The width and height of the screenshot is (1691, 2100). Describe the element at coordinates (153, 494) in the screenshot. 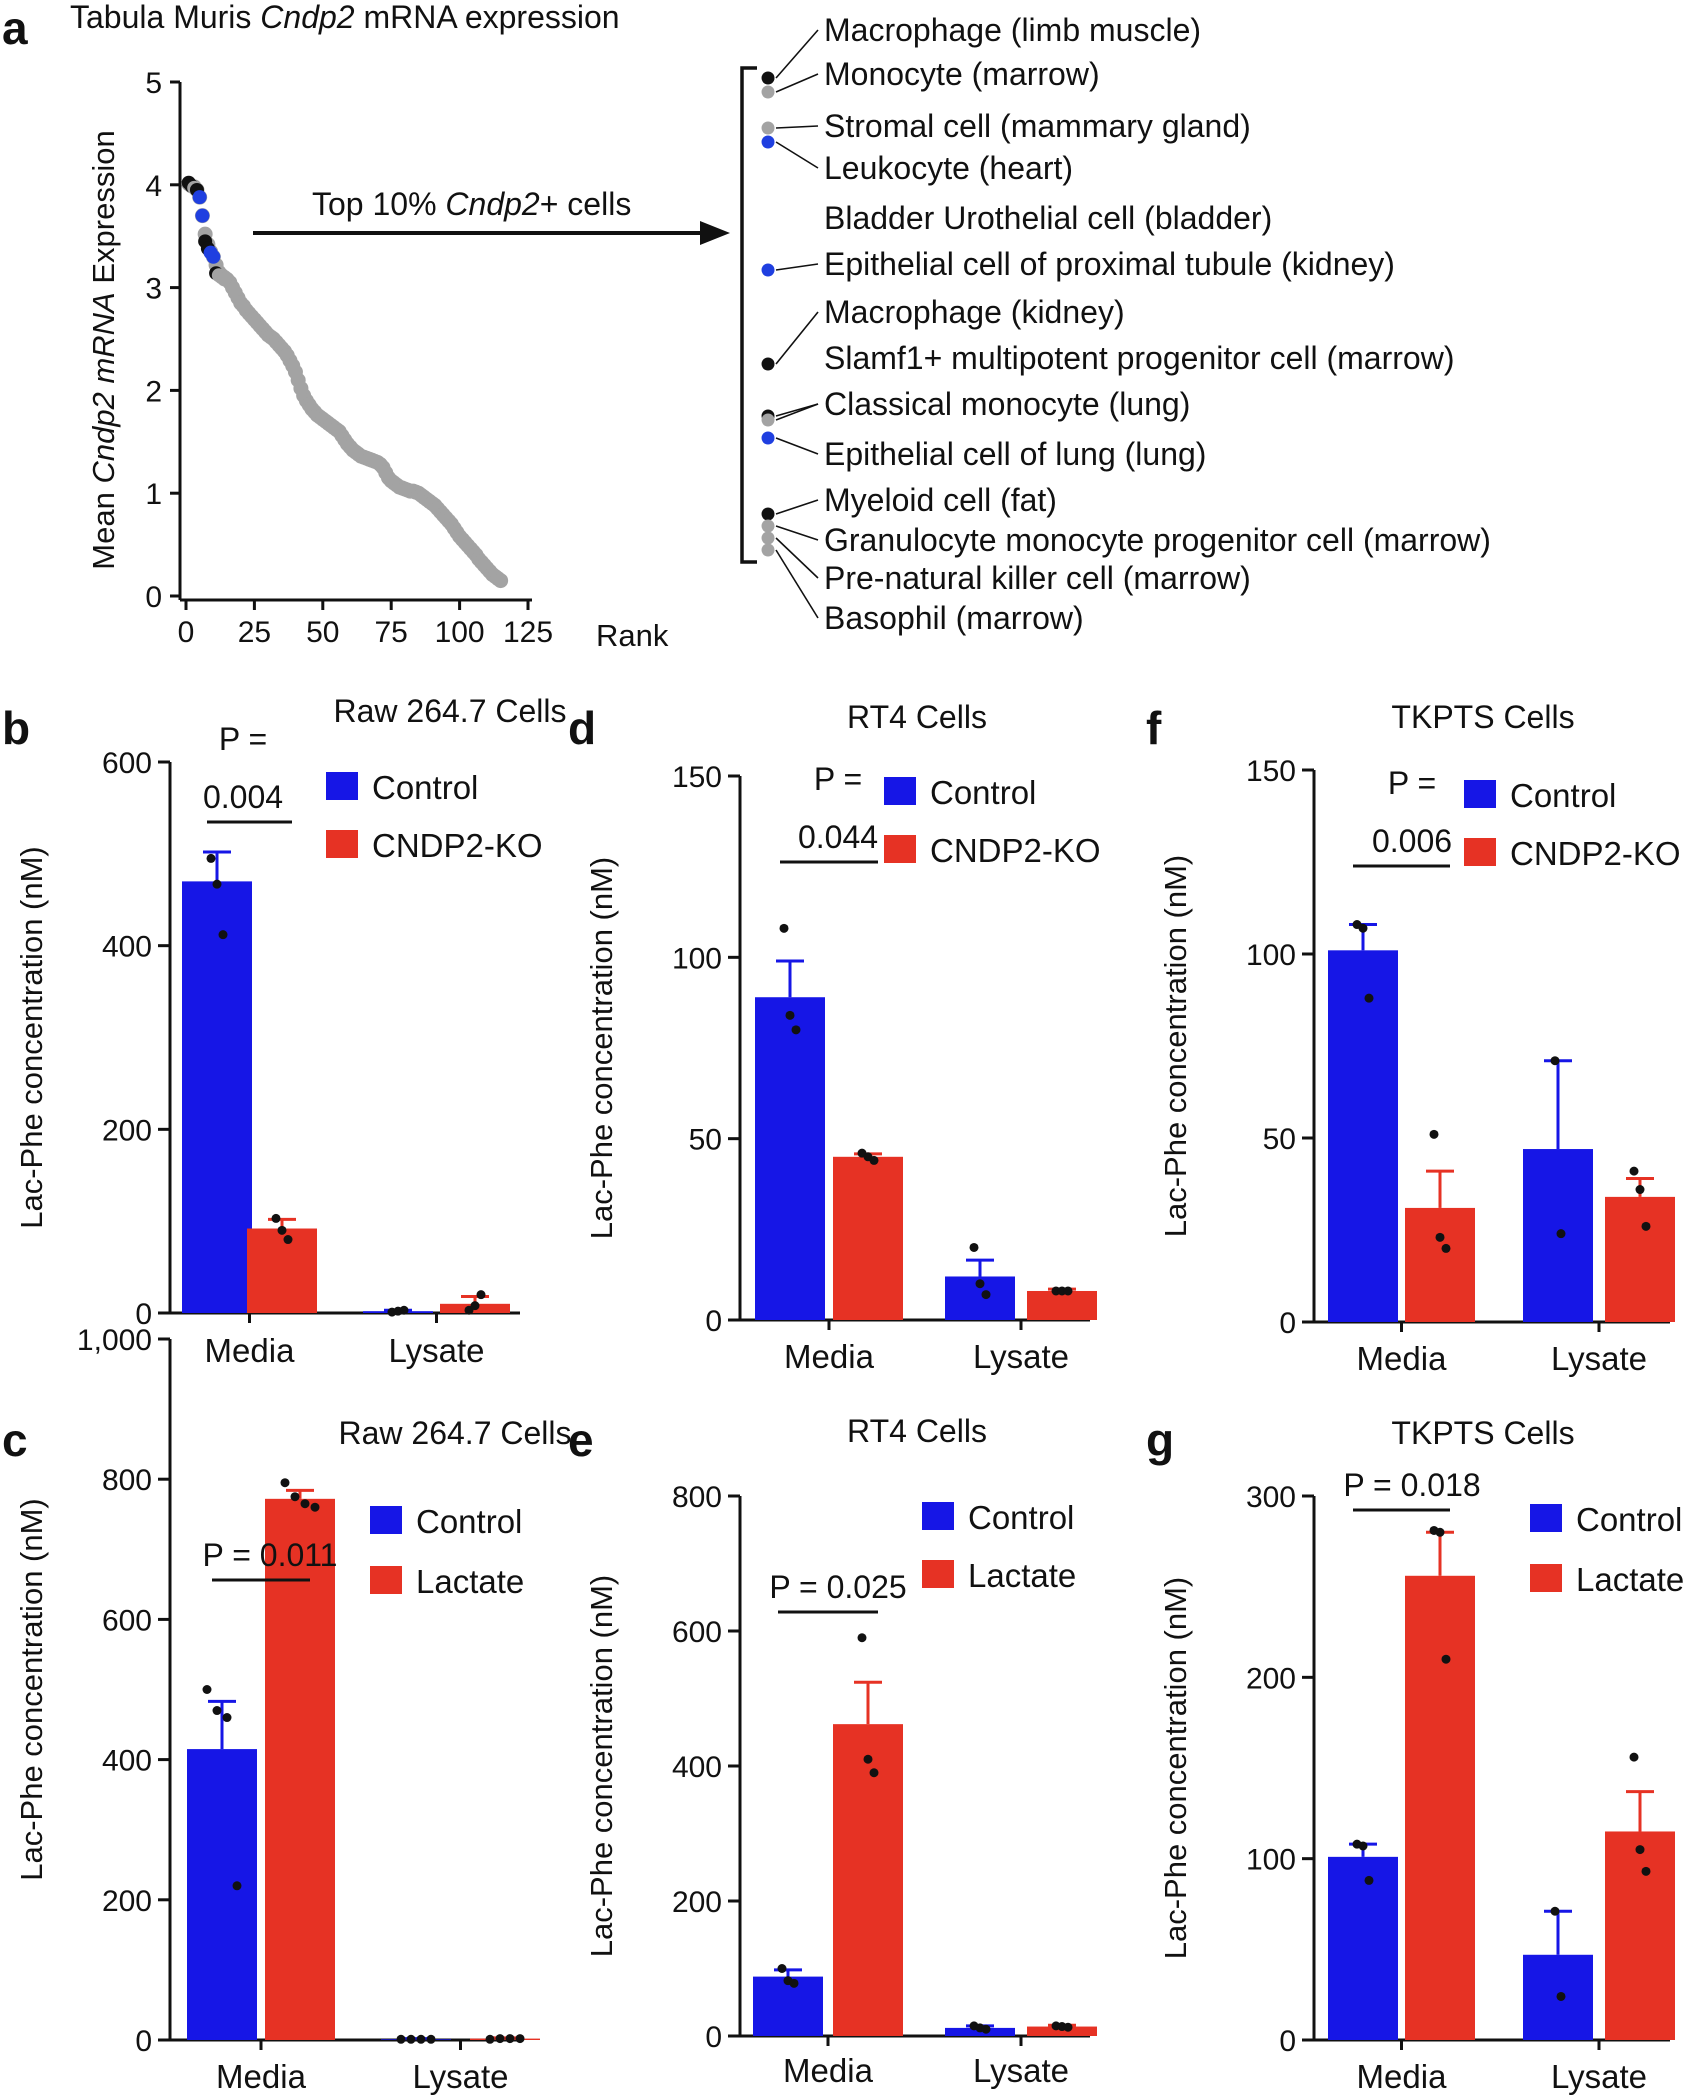

I see `panel-a-y-tick-label: 1` at that location.